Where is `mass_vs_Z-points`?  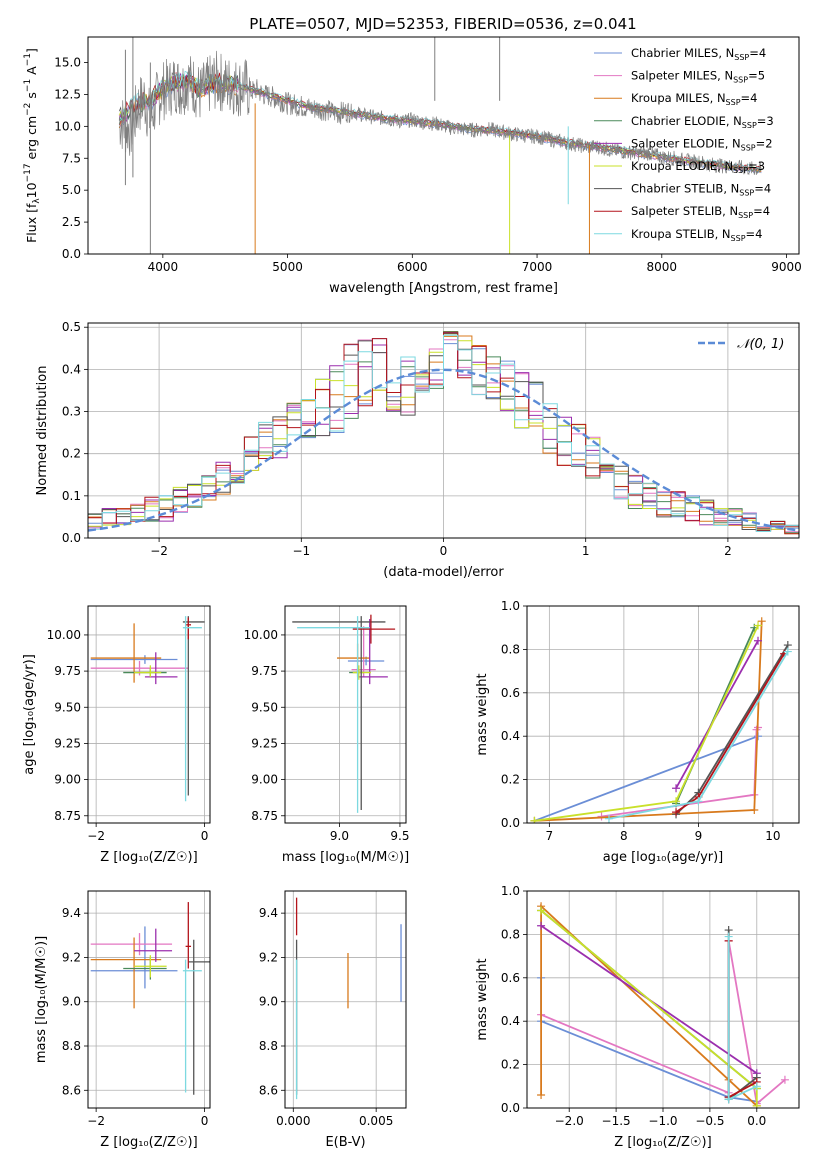
mass_vs_Z-points is located at coordinates (150, 998).